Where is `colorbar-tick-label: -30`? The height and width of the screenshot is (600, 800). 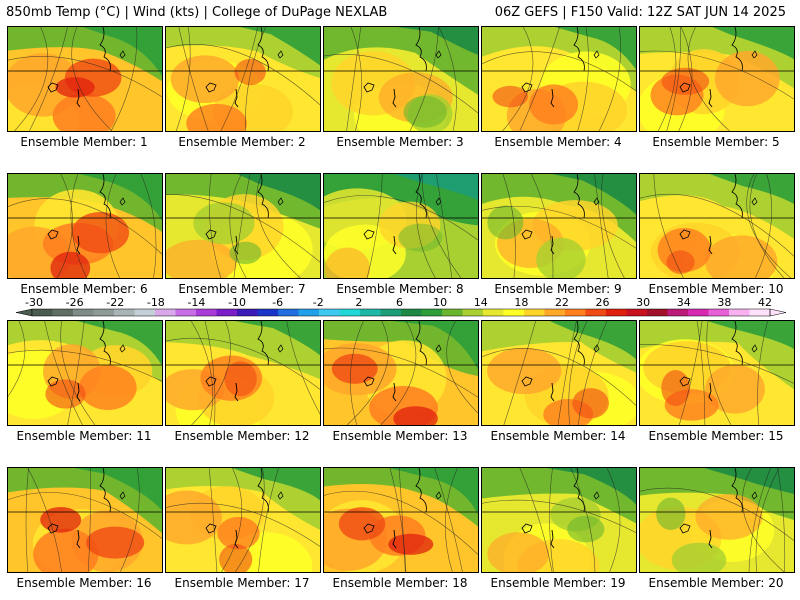
colorbar-tick-label: -30 is located at coordinates (34, 302).